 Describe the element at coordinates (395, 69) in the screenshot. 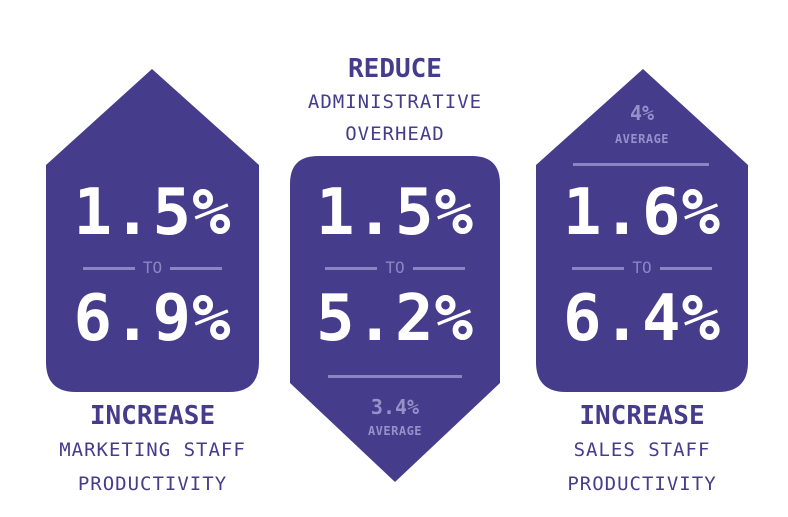

I see `middle-heading: REDUCE` at that location.